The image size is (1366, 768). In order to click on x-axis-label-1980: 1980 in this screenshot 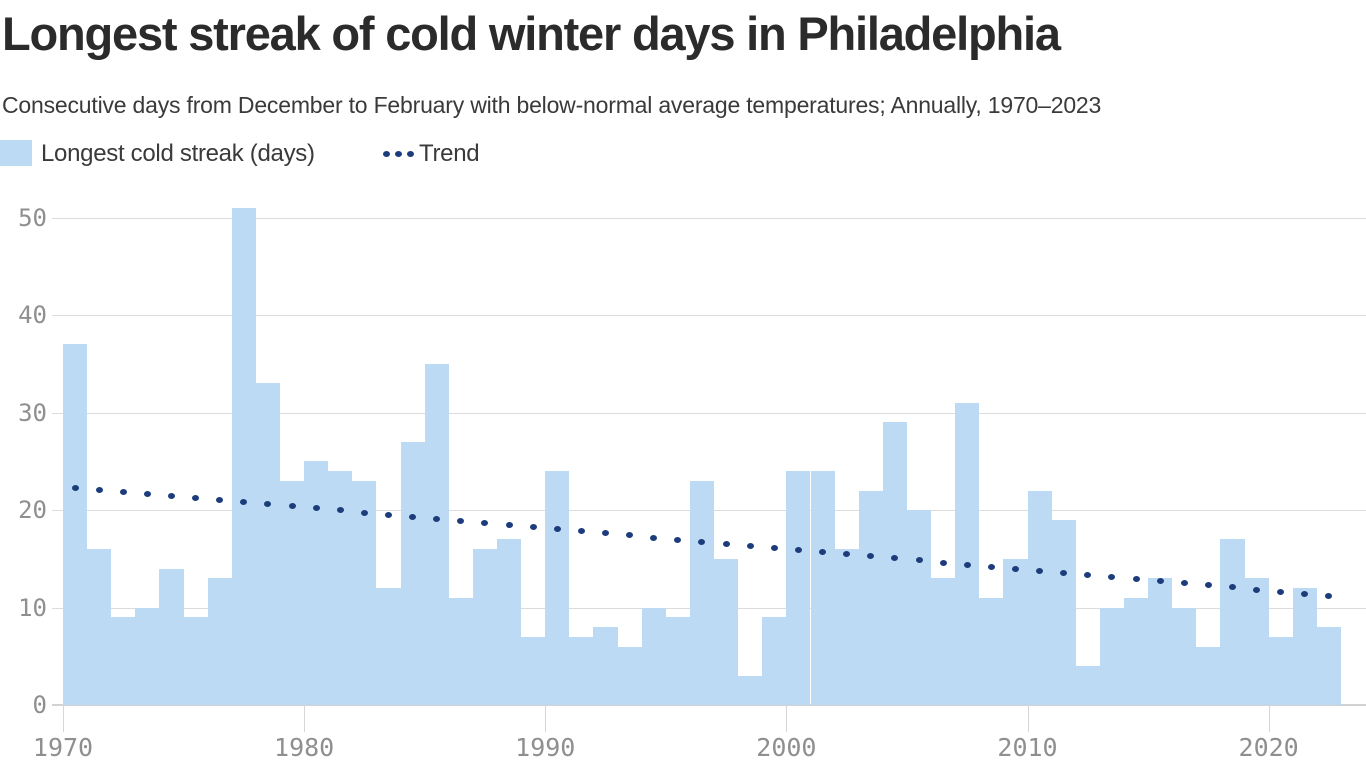, I will do `click(304, 747)`.